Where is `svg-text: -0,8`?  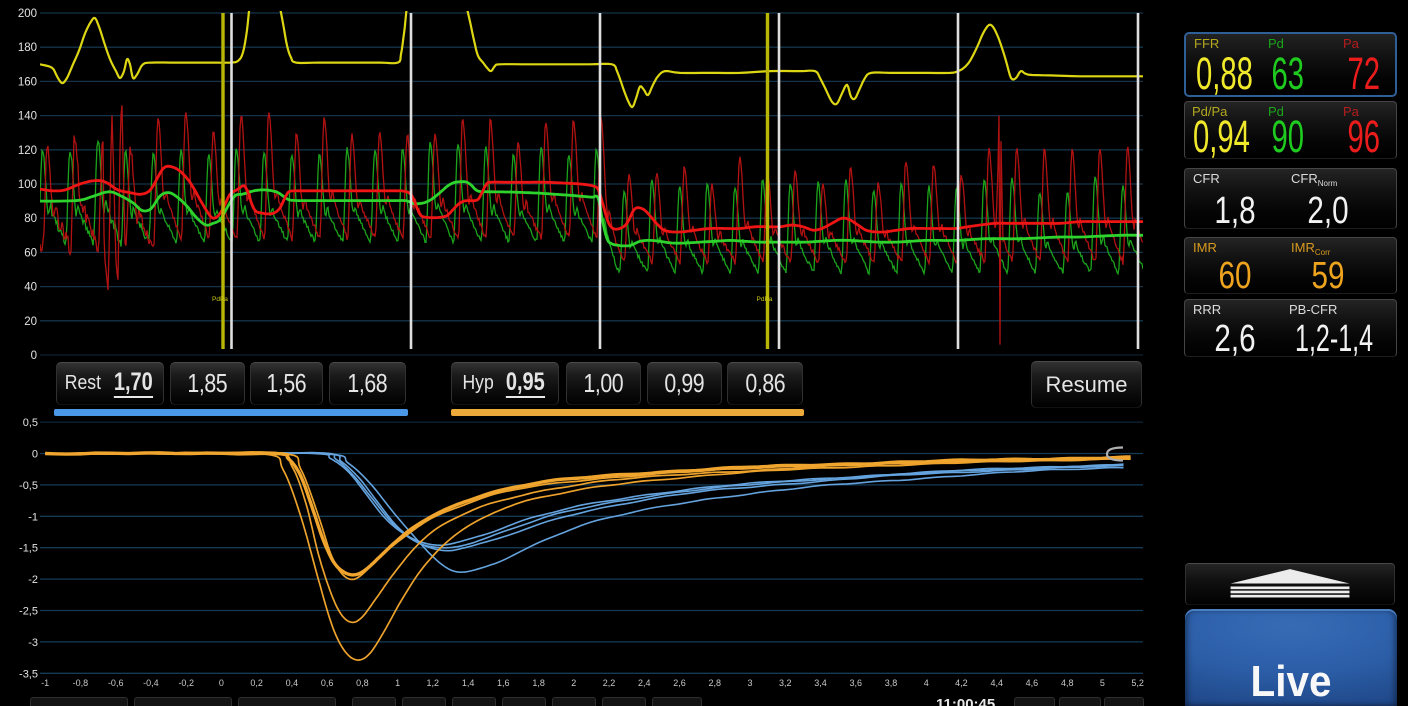
svg-text: -0,8 is located at coordinates (81, 683).